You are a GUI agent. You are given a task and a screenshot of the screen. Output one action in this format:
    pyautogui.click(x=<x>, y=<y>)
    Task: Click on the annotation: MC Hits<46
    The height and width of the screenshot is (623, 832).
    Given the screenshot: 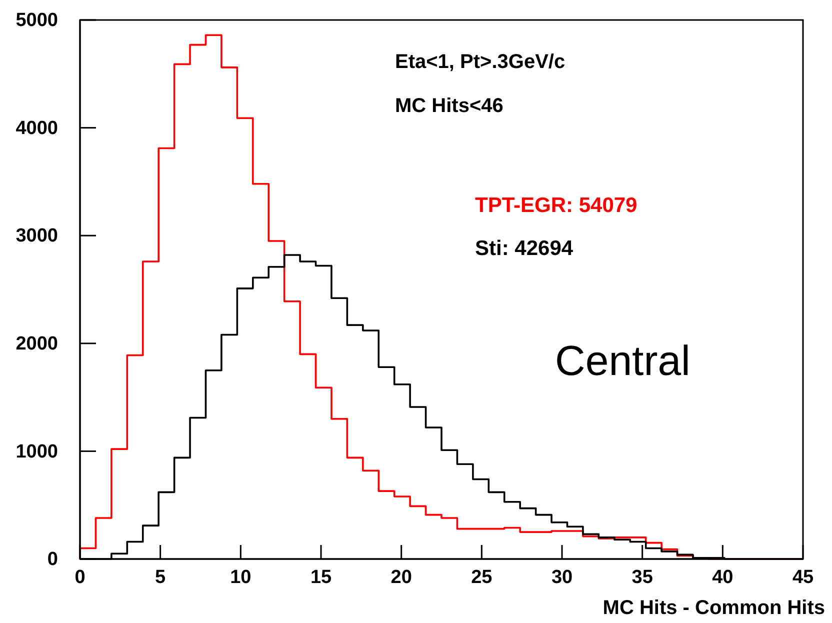 What is the action you would take?
    pyautogui.click(x=449, y=106)
    